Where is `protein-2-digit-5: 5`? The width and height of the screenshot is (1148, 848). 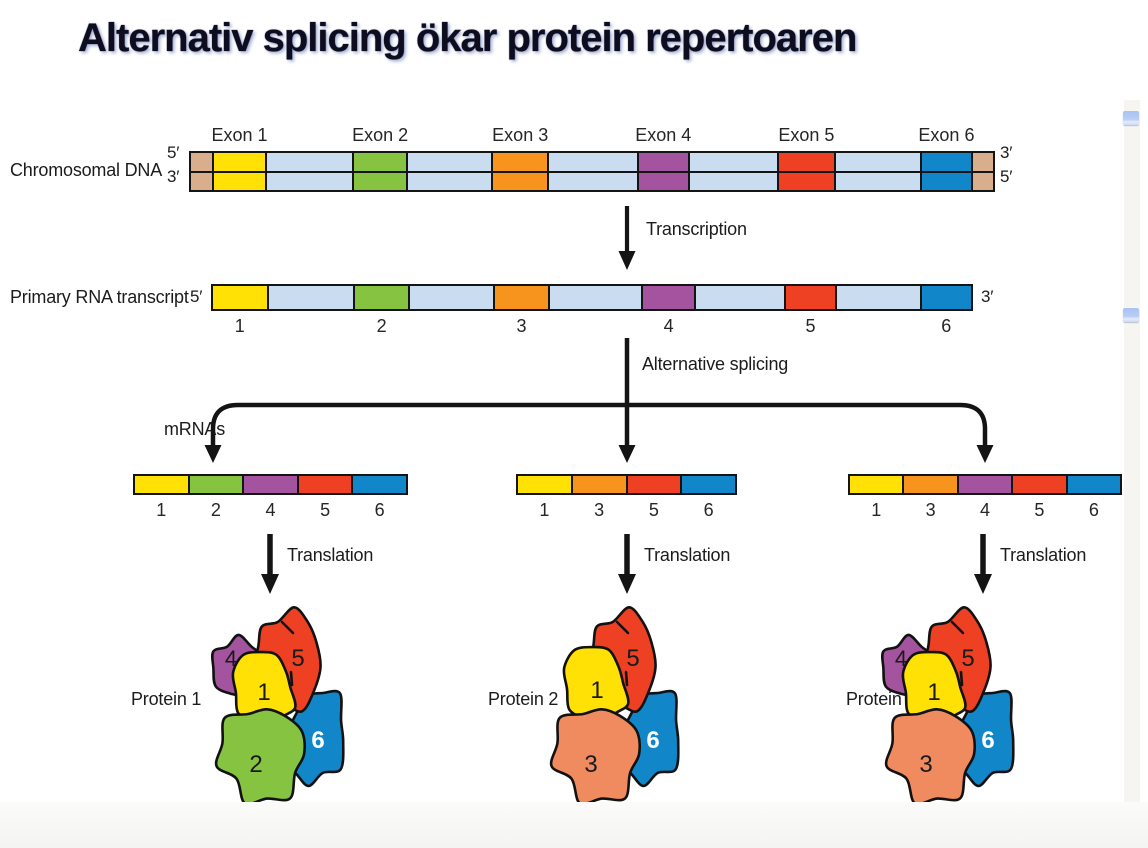
protein-2-digit-5: 5 is located at coordinates (632, 658).